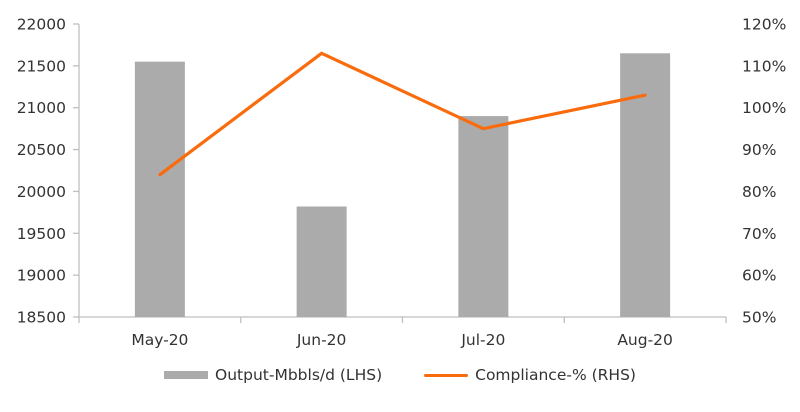 The width and height of the screenshot is (800, 412). Describe the element at coordinates (41, 276) in the screenshot. I see `y-axis-label: 19000` at that location.